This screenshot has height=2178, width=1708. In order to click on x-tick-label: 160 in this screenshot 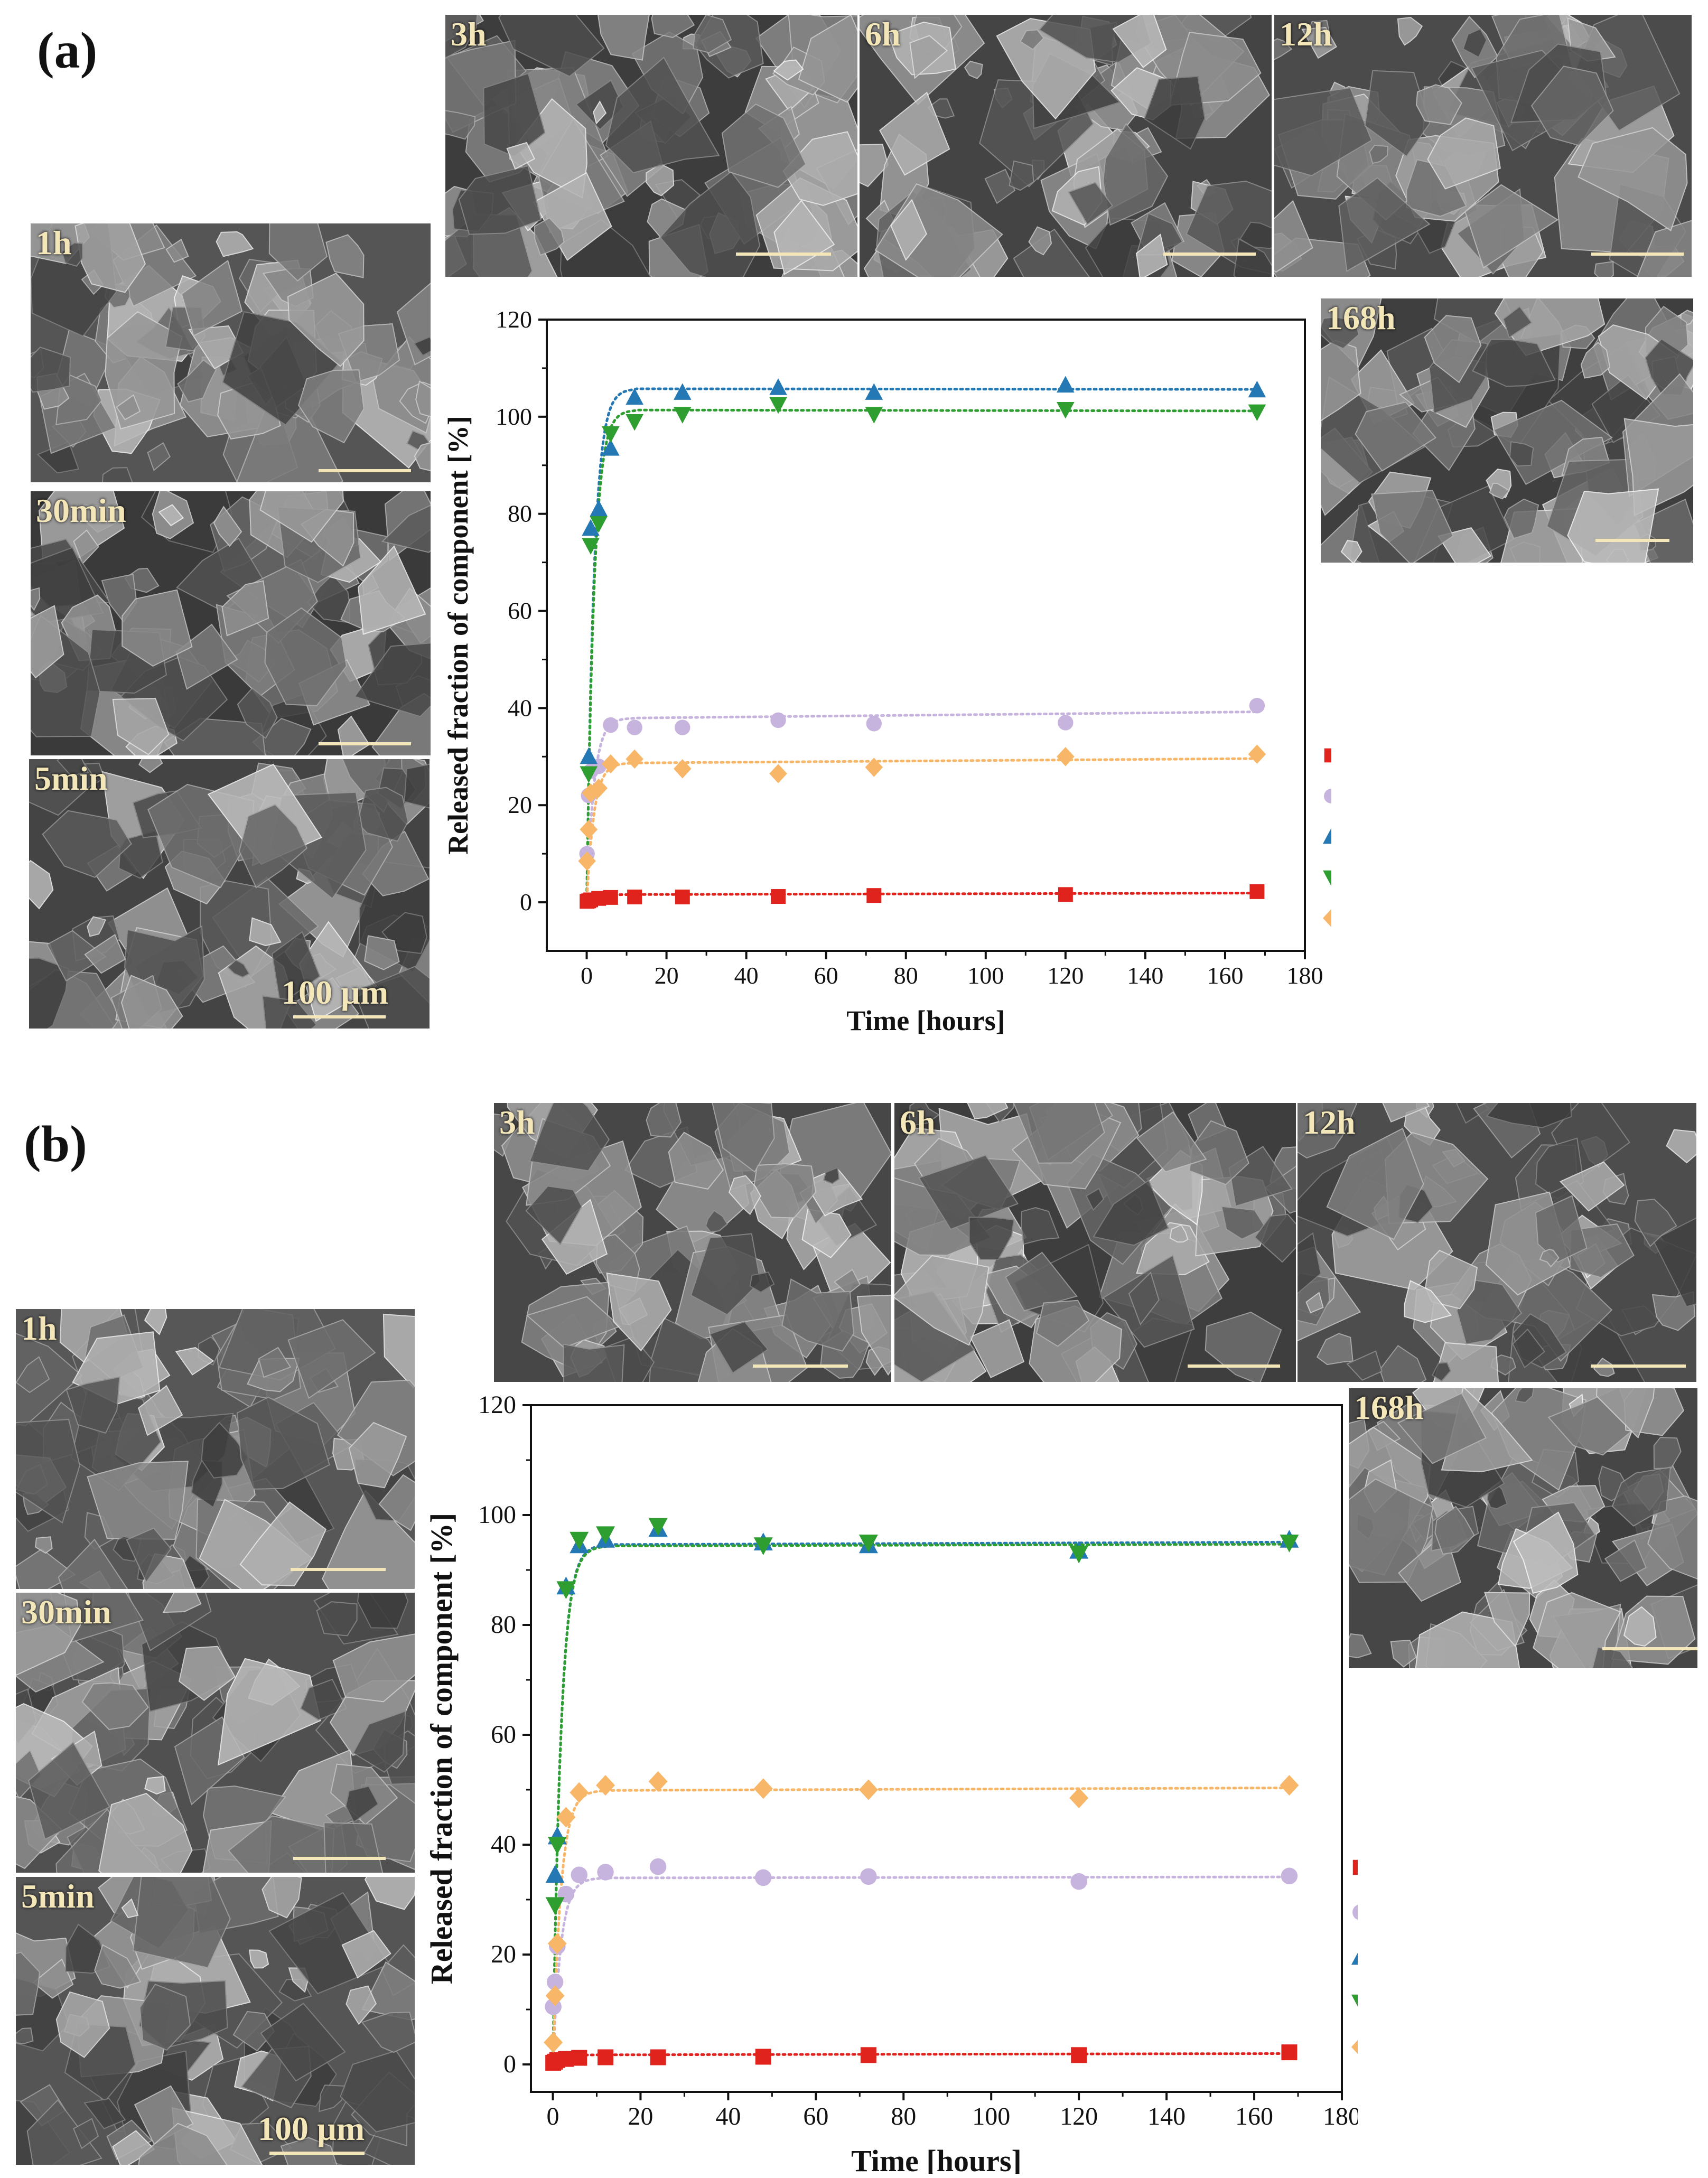, I will do `click(1225, 976)`.